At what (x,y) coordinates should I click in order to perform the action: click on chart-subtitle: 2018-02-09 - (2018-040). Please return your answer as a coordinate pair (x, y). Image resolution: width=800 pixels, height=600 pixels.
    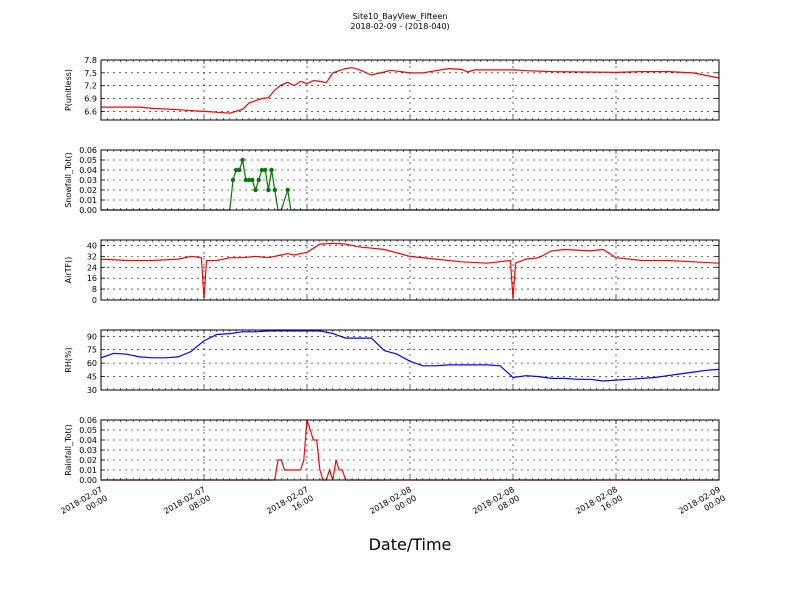
    Looking at the image, I should click on (399, 26).